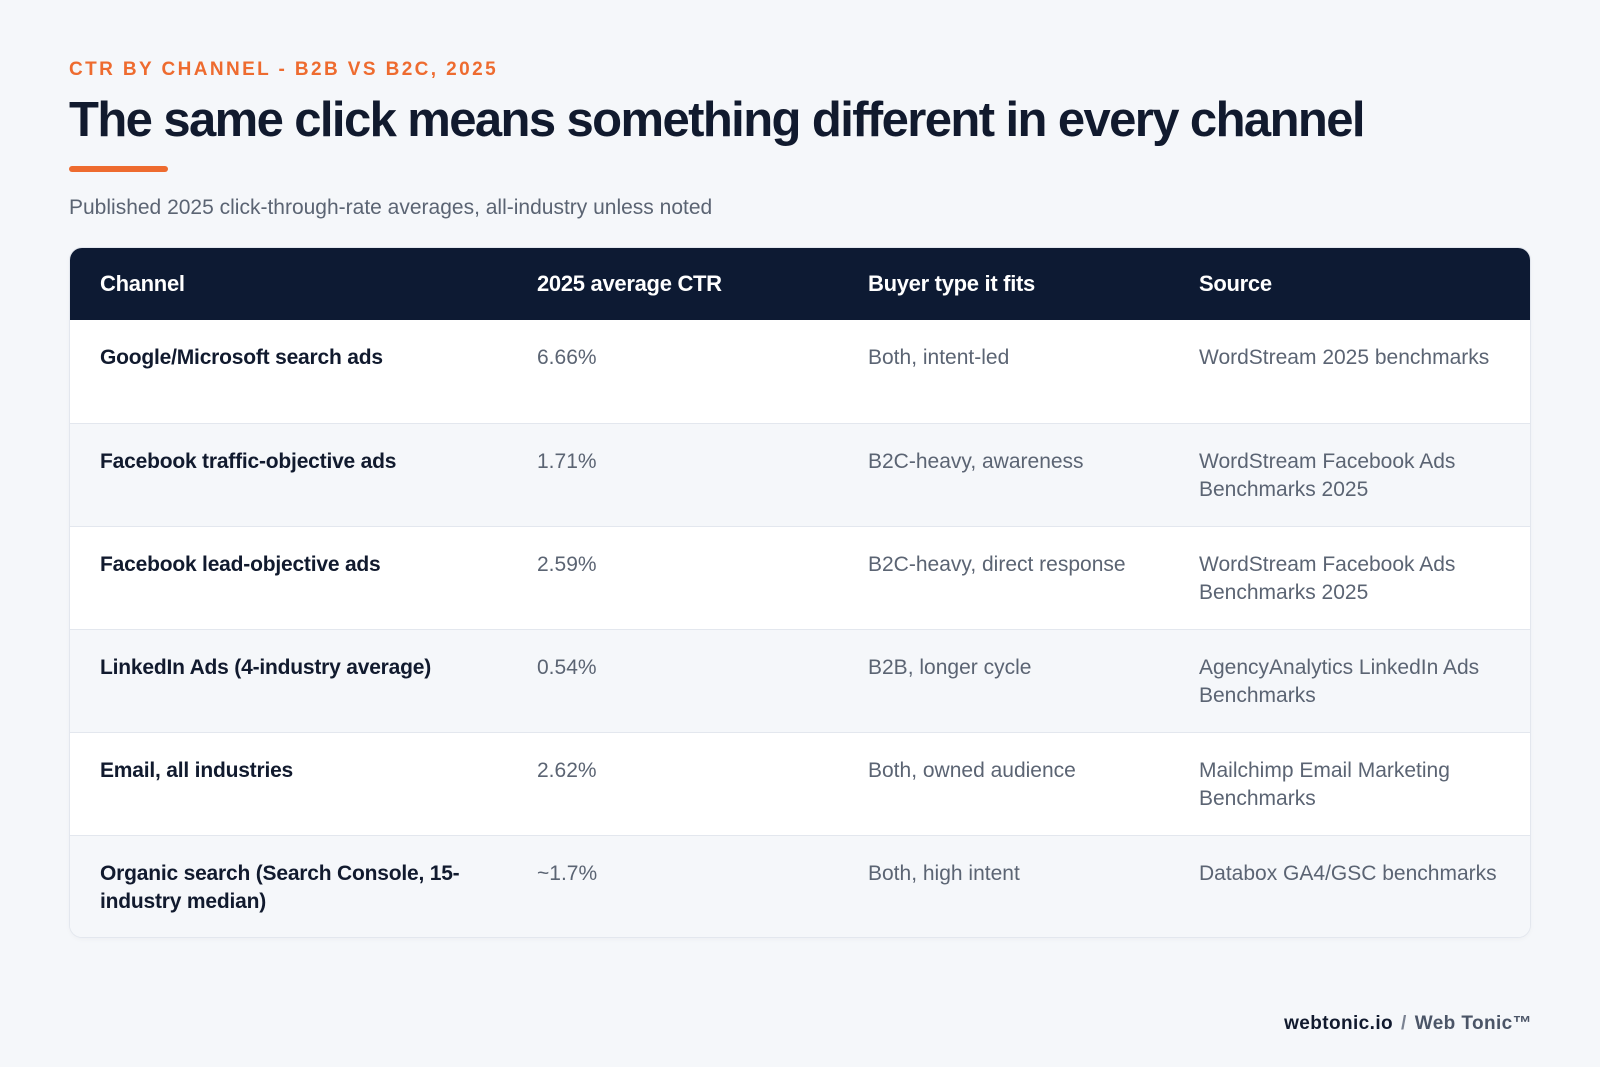  Describe the element at coordinates (567, 873) in the screenshot. I see `cell-ctr: ~1.7%` at that location.